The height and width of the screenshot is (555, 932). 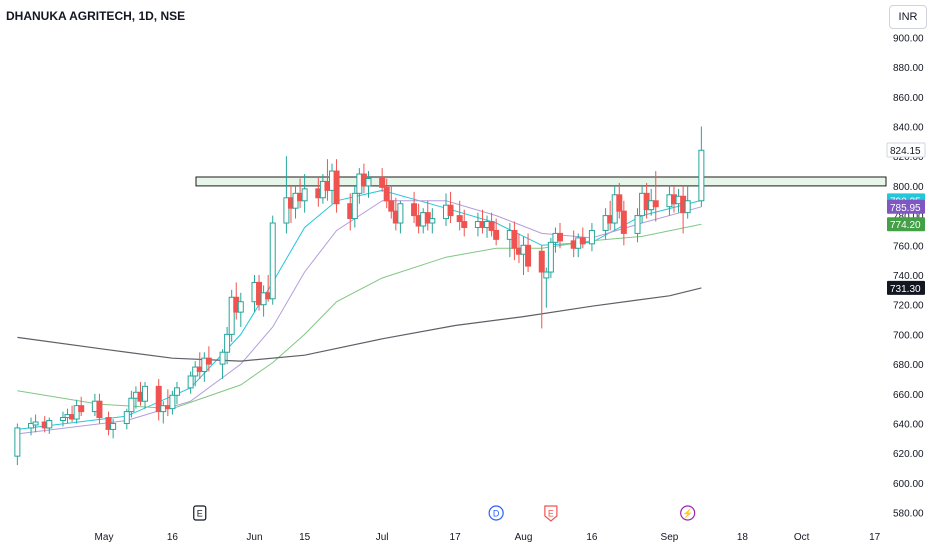 I want to click on time-tick-label: Jun, so click(x=254, y=537).